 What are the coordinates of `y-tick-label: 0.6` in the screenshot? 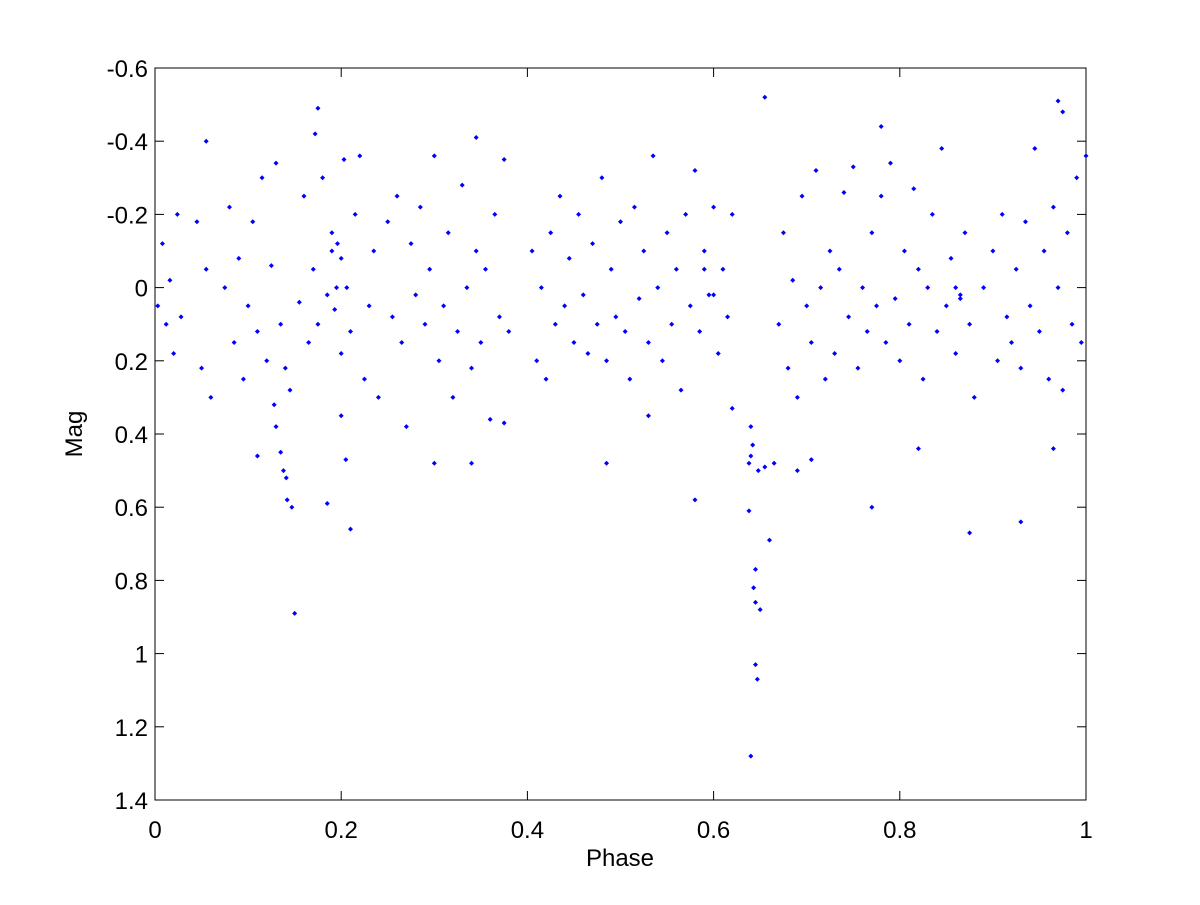 It's located at (131, 508).